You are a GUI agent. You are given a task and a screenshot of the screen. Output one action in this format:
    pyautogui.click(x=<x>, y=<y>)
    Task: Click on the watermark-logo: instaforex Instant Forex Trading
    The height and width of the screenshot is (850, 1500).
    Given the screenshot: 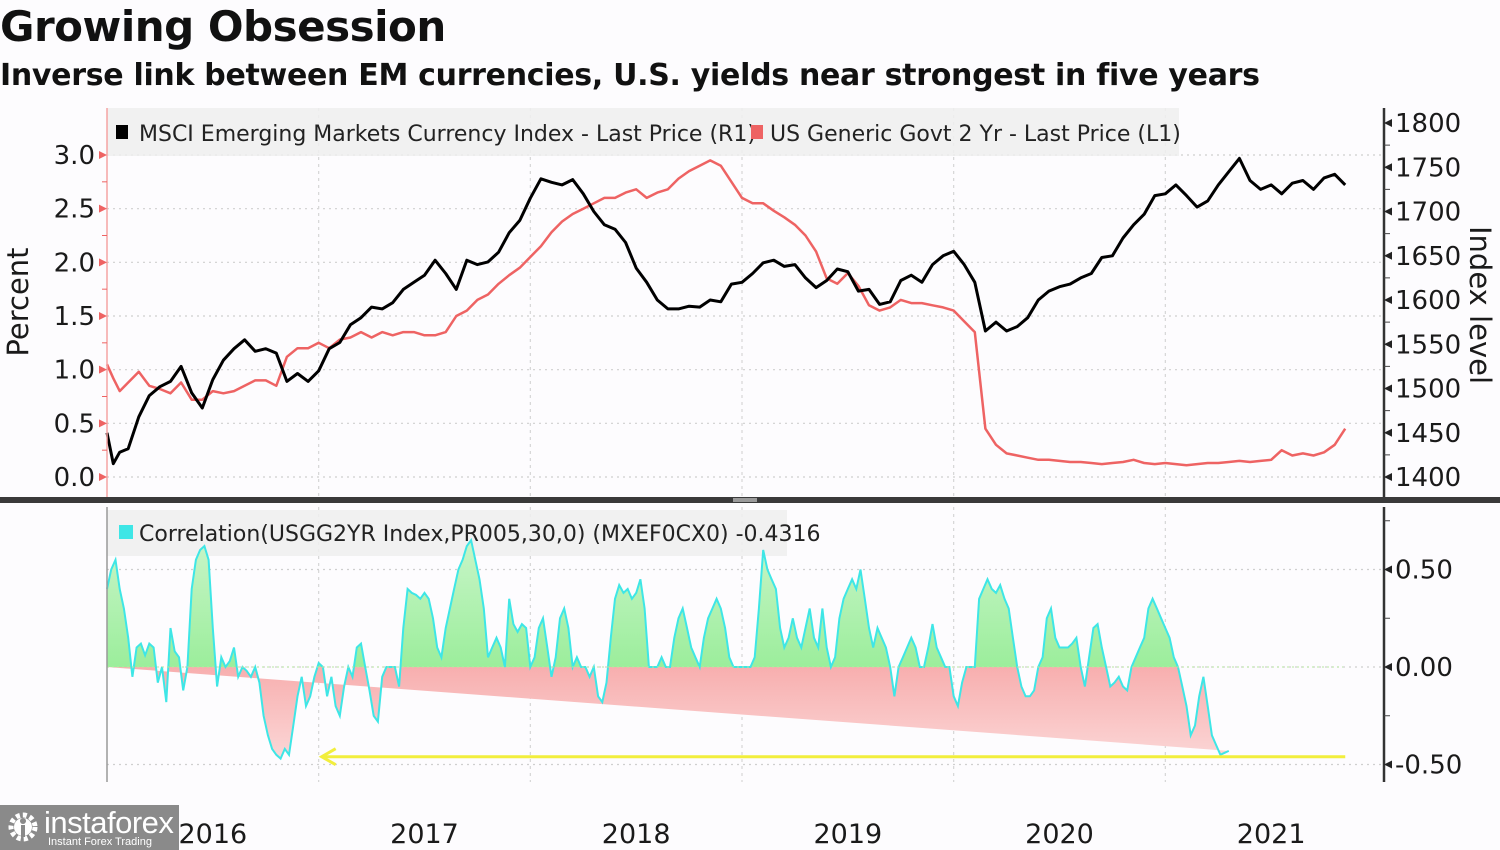 What is the action you would take?
    pyautogui.click(x=89, y=827)
    